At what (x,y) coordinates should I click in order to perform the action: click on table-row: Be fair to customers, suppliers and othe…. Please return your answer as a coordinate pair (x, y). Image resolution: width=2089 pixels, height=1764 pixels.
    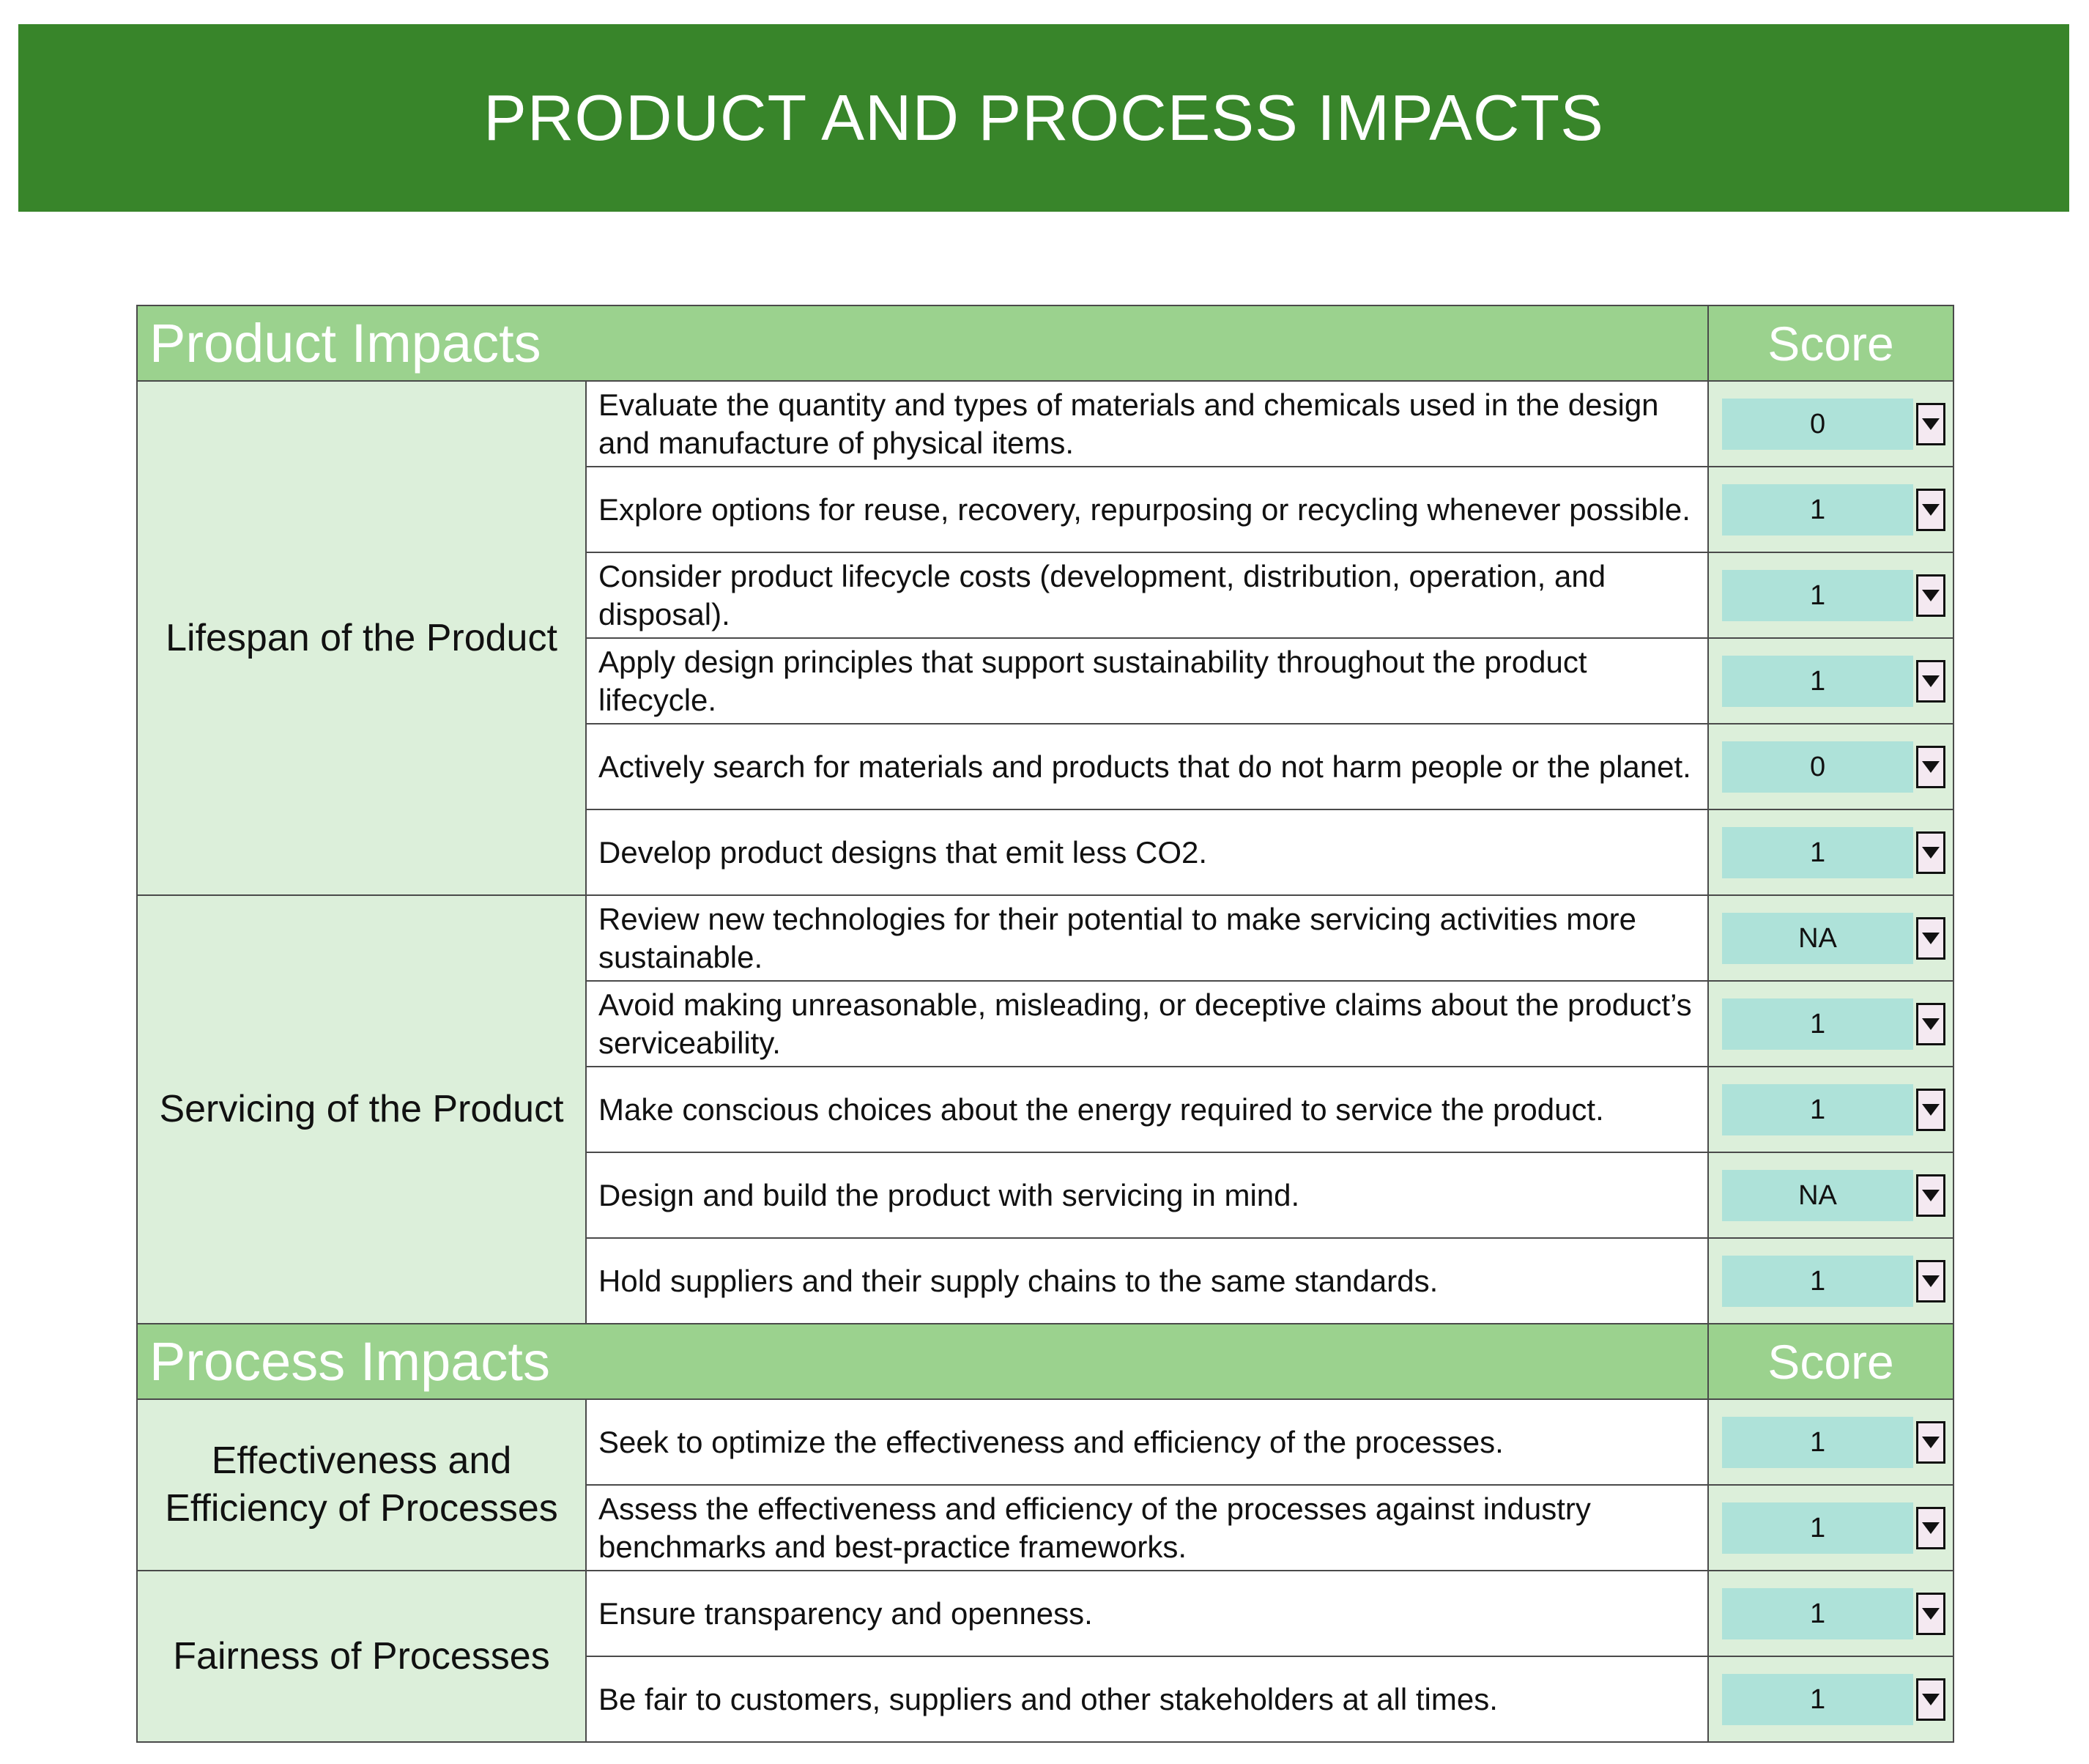
    Looking at the image, I should click on (1046, 1699).